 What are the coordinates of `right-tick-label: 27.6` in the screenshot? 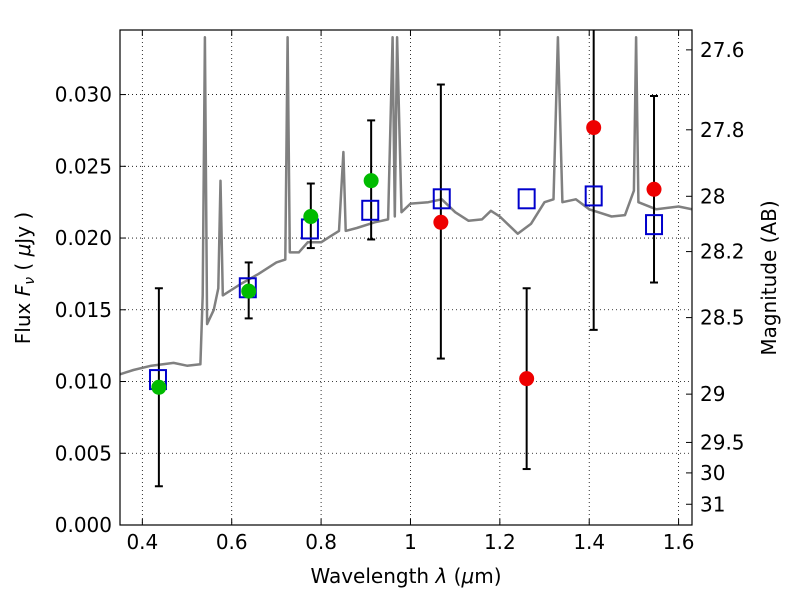 It's located at (722, 50).